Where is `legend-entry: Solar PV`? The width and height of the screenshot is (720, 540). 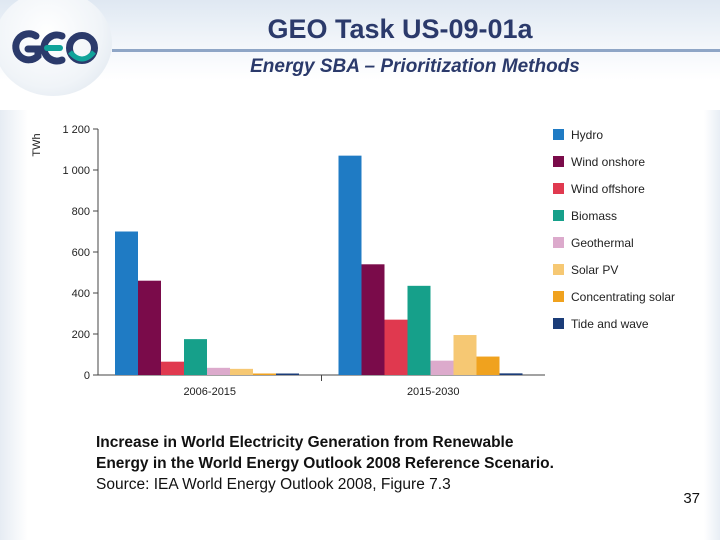
legend-entry: Solar PV is located at coordinates (594, 270).